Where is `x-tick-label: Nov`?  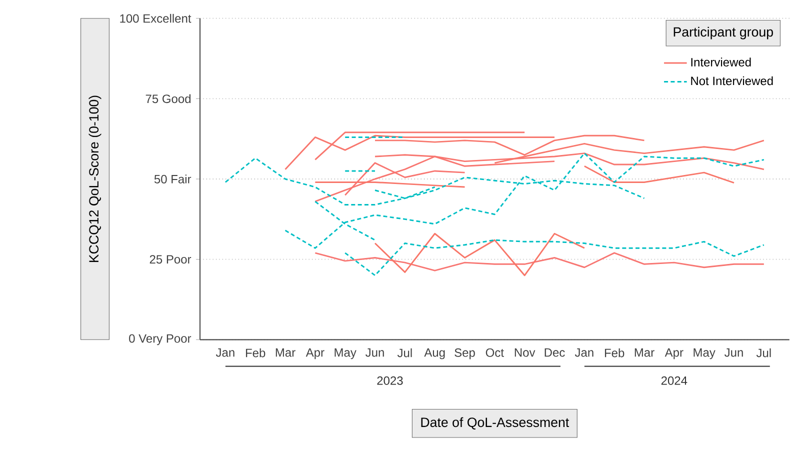
x-tick-label: Nov is located at coordinates (525, 352).